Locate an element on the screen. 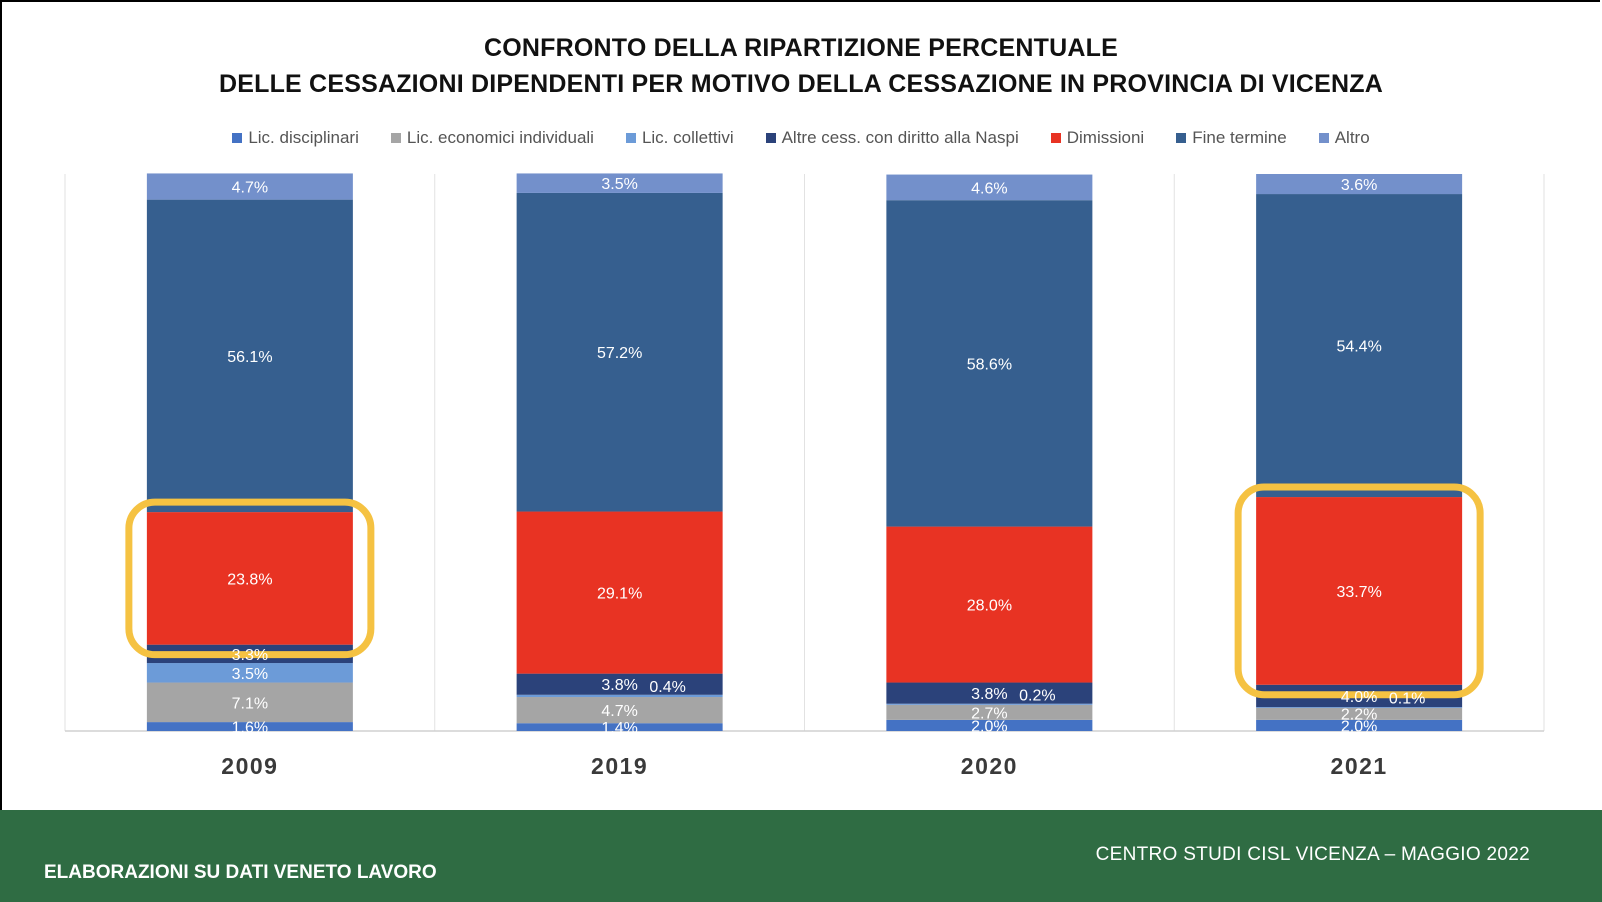 The width and height of the screenshot is (1602, 902). legend-label: Lic. disciplinari is located at coordinates (303, 137).